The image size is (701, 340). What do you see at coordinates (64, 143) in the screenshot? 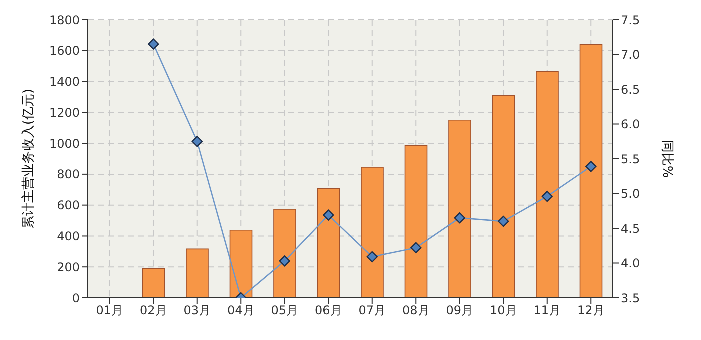
I see `y-tick-label: 1000` at bounding box center [64, 143].